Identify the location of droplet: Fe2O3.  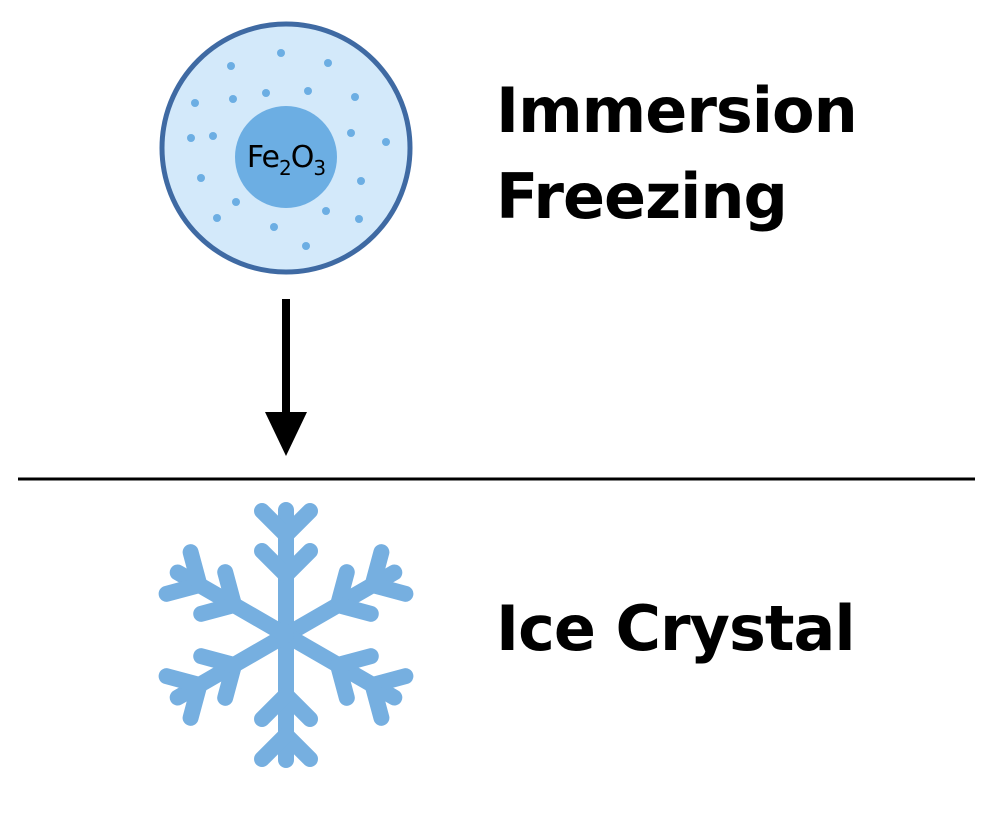
(286, 148).